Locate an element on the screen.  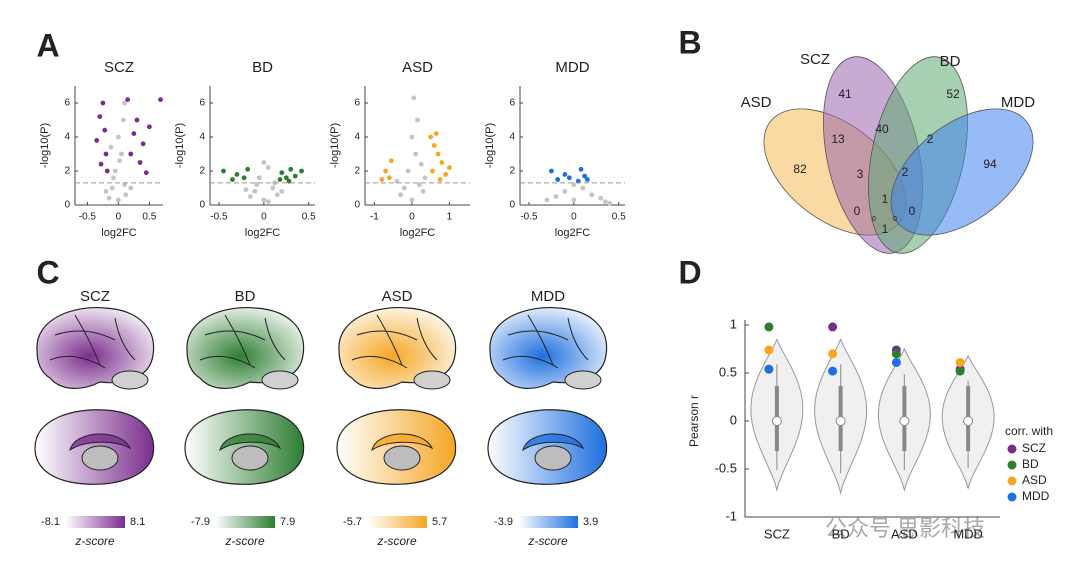
venn-count: 52 is located at coordinates (953, 94).